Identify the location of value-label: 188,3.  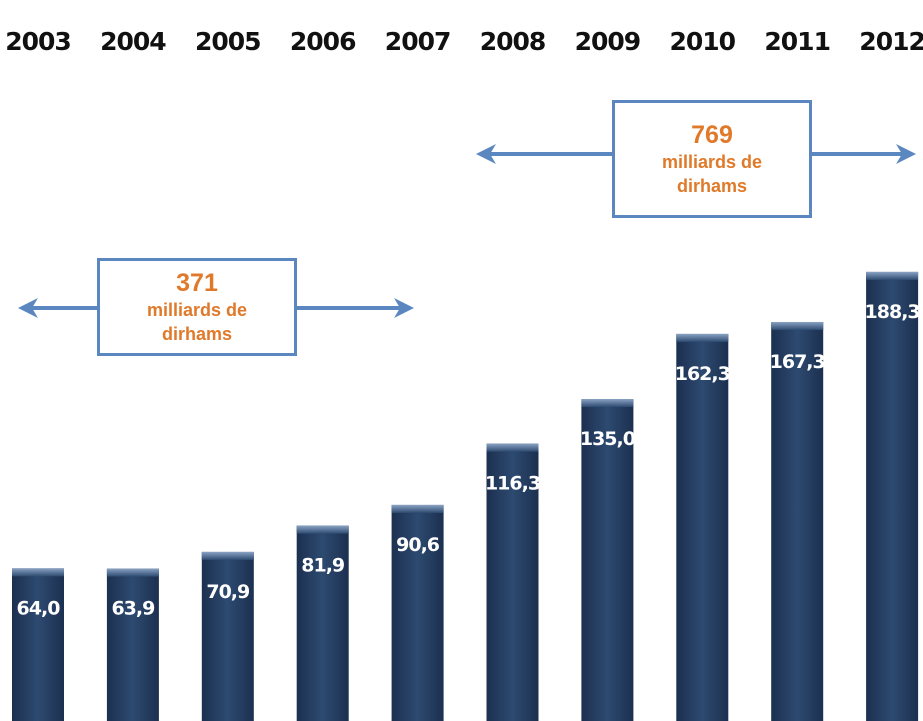
(892, 312).